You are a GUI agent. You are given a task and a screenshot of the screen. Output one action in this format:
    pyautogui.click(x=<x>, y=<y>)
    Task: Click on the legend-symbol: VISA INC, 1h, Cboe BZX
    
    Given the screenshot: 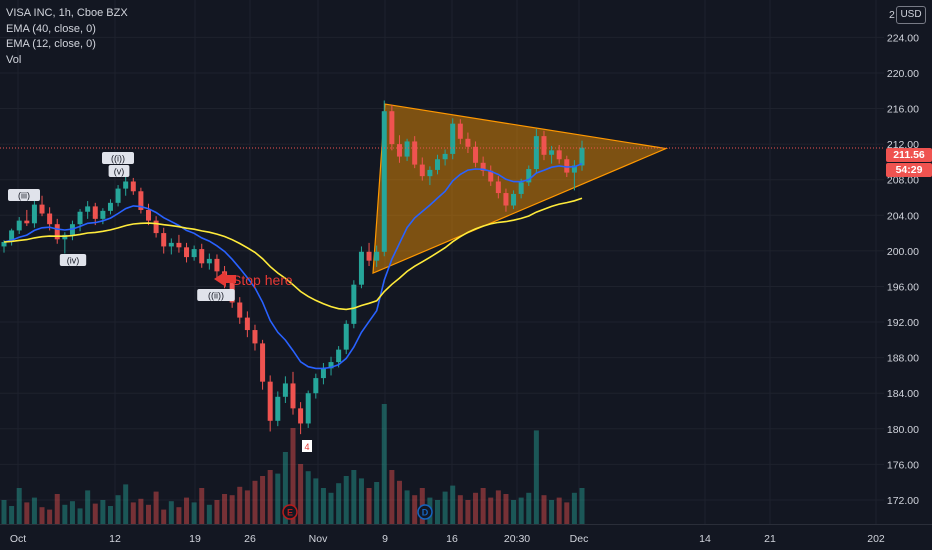 What is the action you would take?
    pyautogui.click(x=67, y=13)
    